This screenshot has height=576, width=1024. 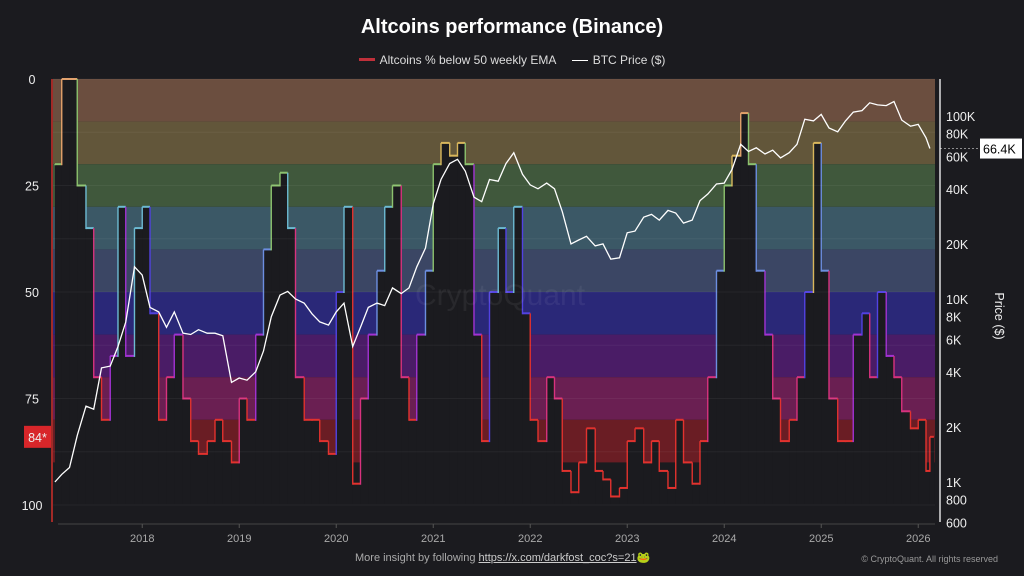 I want to click on x-tick: 2019, so click(x=239, y=539).